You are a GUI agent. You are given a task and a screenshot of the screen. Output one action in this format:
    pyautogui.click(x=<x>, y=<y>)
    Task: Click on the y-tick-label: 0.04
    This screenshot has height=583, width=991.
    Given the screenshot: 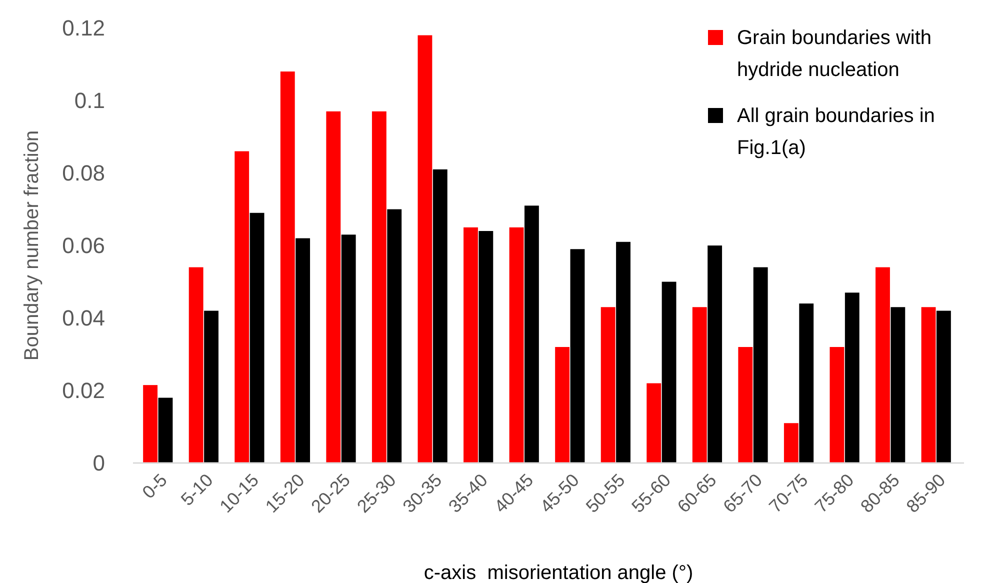 What is the action you would take?
    pyautogui.click(x=83, y=318)
    